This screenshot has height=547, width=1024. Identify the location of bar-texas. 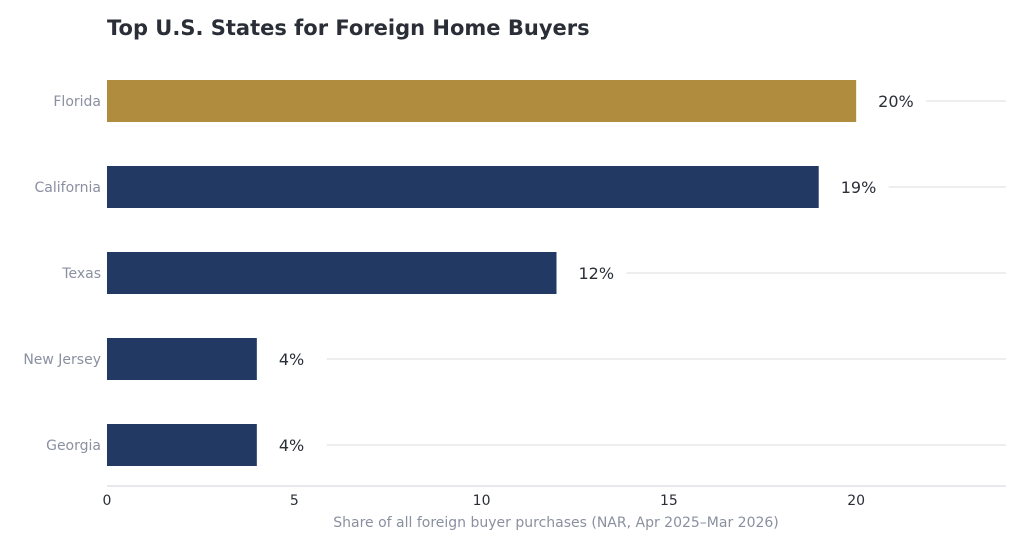
(332, 273).